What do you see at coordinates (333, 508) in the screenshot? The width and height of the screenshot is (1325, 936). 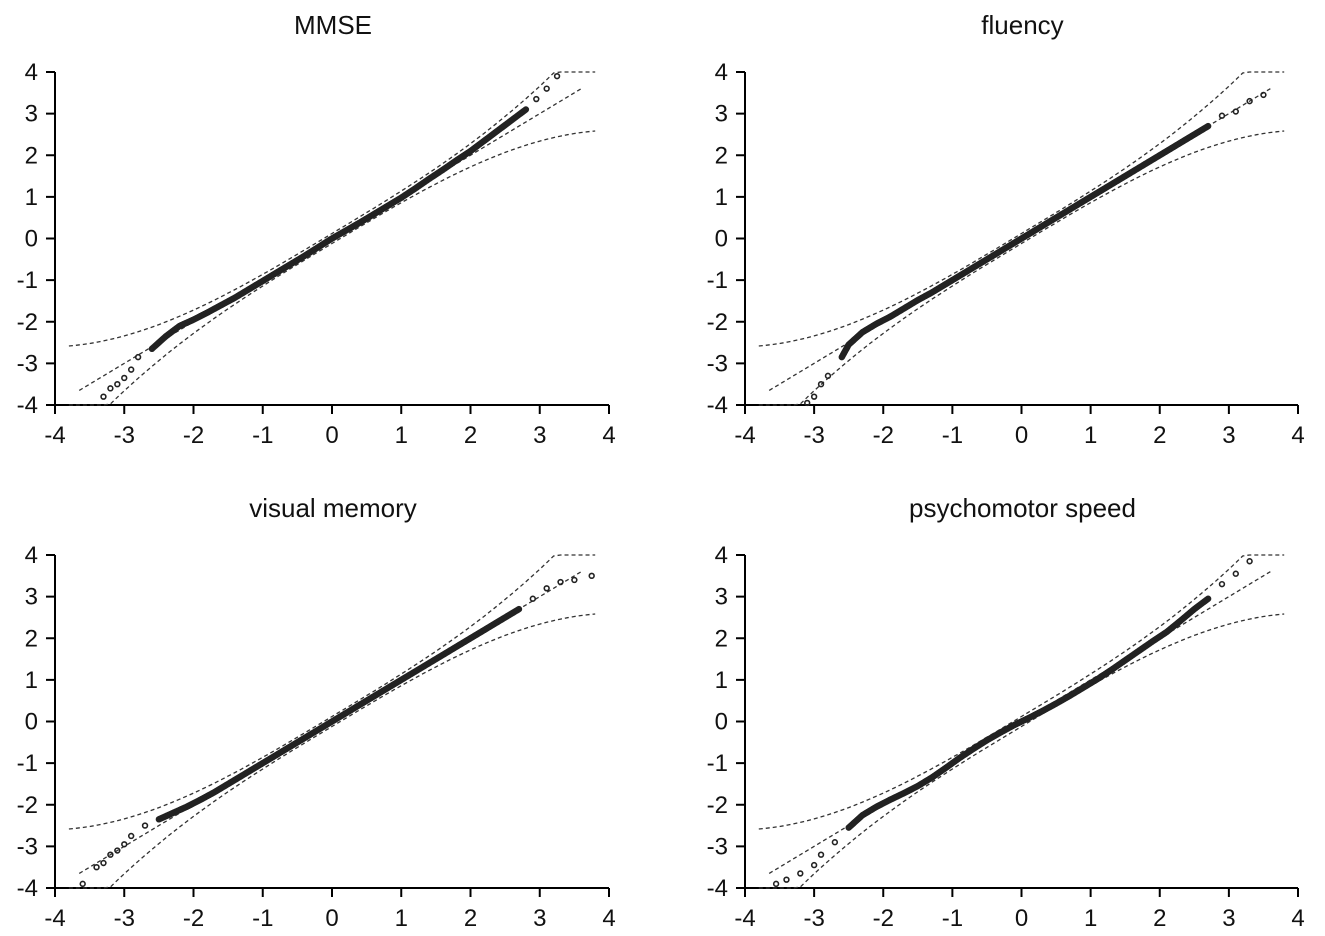 I see `panel-title: visual memory` at bounding box center [333, 508].